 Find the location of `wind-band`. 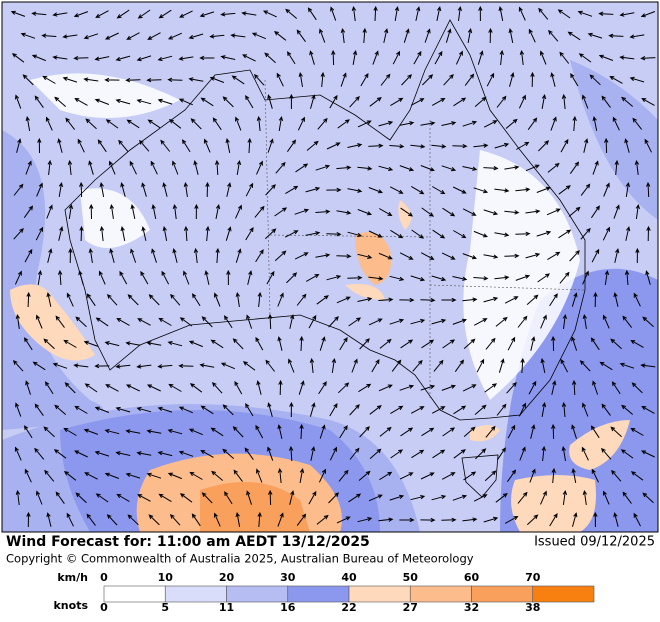

wind-band is located at coordinates (53, 280).